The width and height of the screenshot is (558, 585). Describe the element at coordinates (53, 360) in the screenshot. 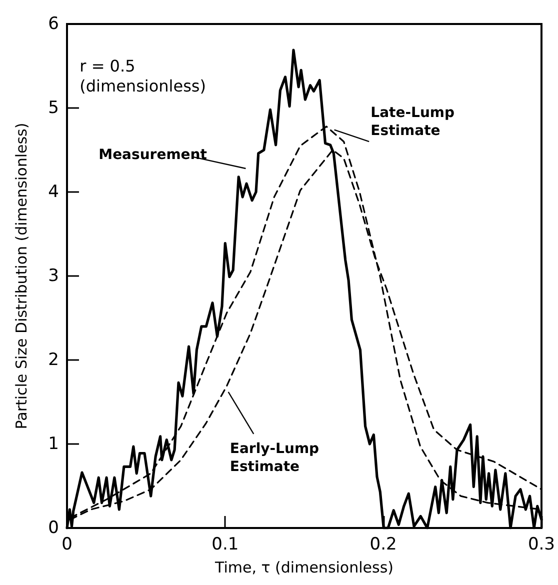

I see `y-tick-label: 2` at that location.